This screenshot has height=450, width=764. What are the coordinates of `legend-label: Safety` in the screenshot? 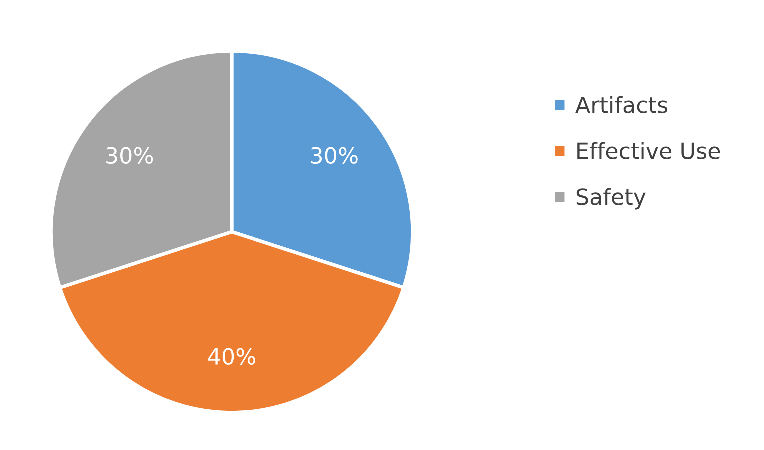 It's located at (611, 199).